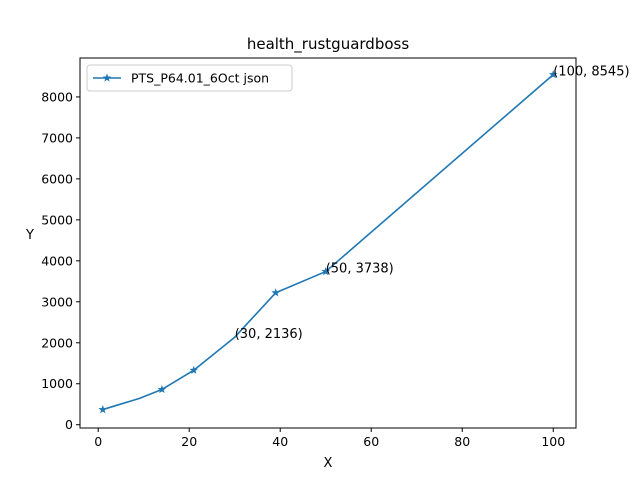  I want to click on legend-star-marker, so click(107, 77).